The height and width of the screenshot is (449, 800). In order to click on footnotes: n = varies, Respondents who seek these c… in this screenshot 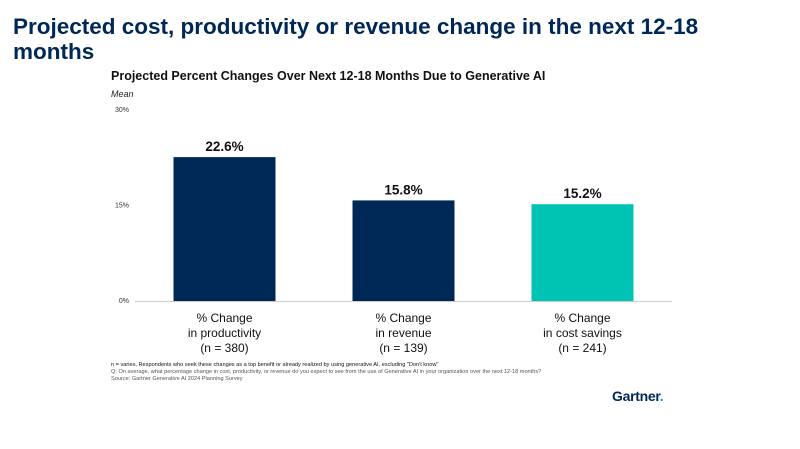, I will do `click(411, 372)`.